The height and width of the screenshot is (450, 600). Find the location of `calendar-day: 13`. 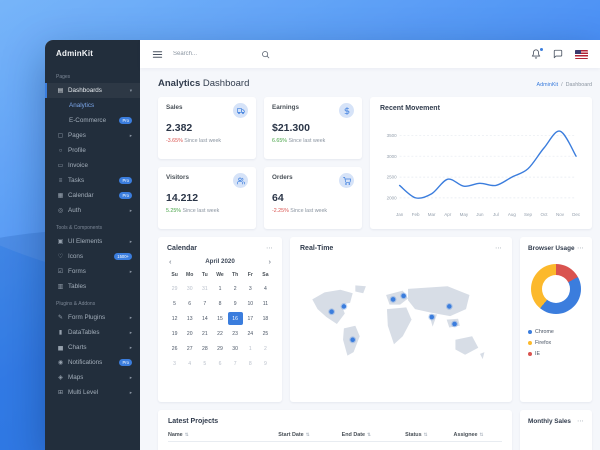

calendar-day: 13 is located at coordinates (189, 318).